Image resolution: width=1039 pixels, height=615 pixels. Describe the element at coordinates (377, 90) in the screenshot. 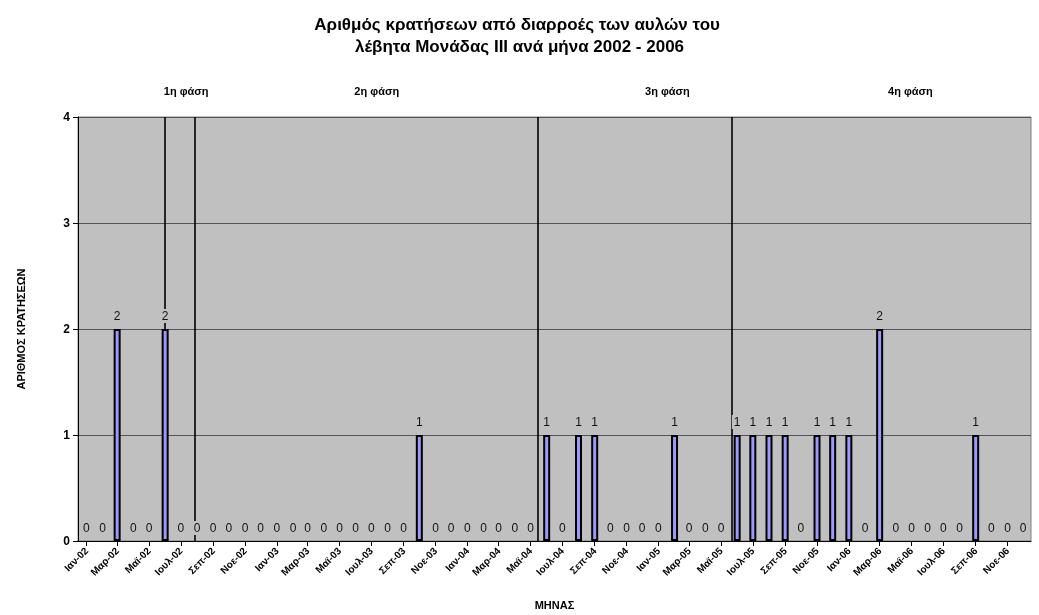

I see `text: 2η φάση` at that location.